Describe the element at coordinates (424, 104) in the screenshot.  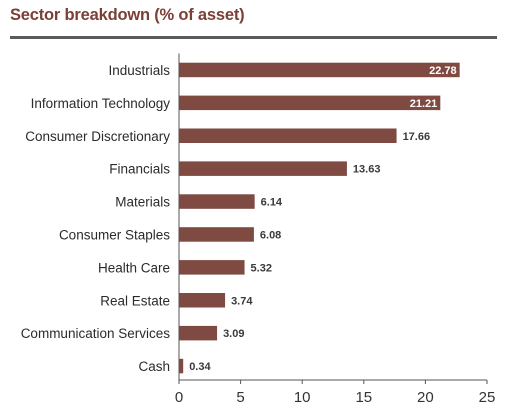
I see `value-label: 21.21` at that location.